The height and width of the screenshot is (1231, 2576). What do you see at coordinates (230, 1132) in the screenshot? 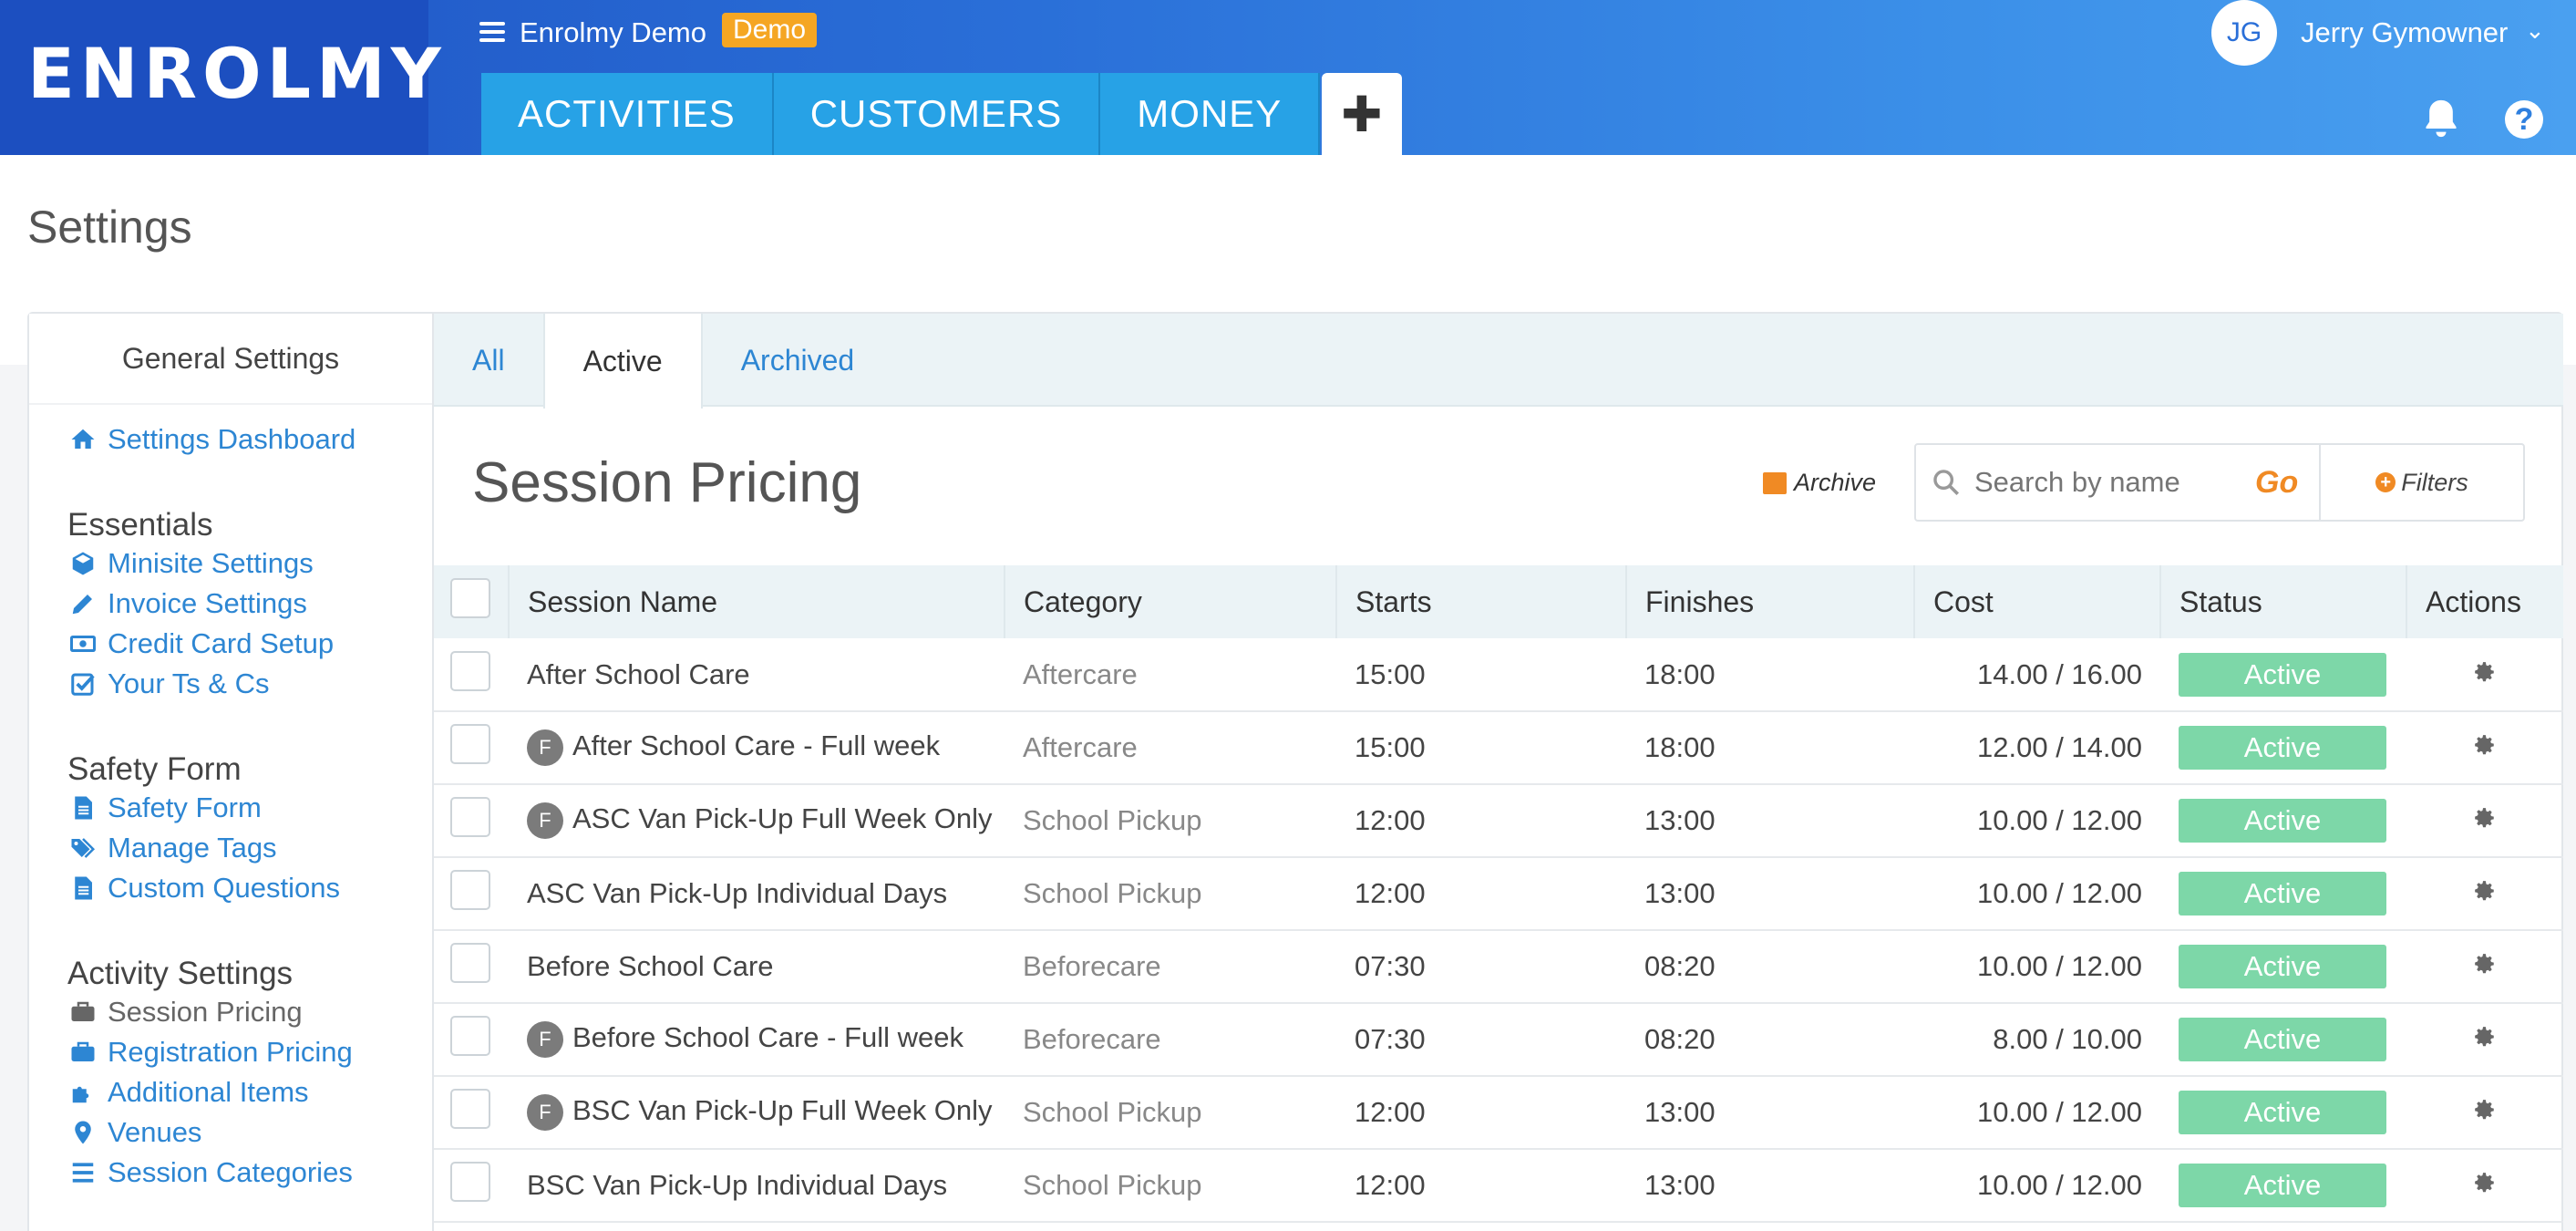
I see `sidebar-item-venues: Venues` at bounding box center [230, 1132].